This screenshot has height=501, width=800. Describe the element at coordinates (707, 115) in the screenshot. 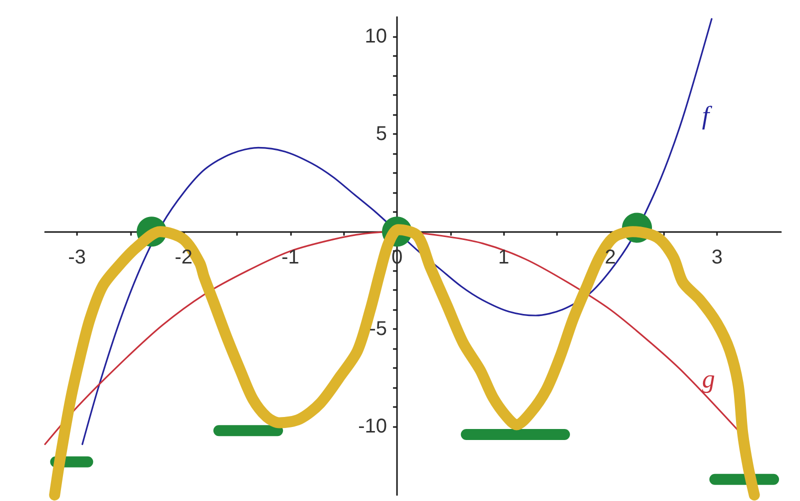

I see `series-label: f` at that location.